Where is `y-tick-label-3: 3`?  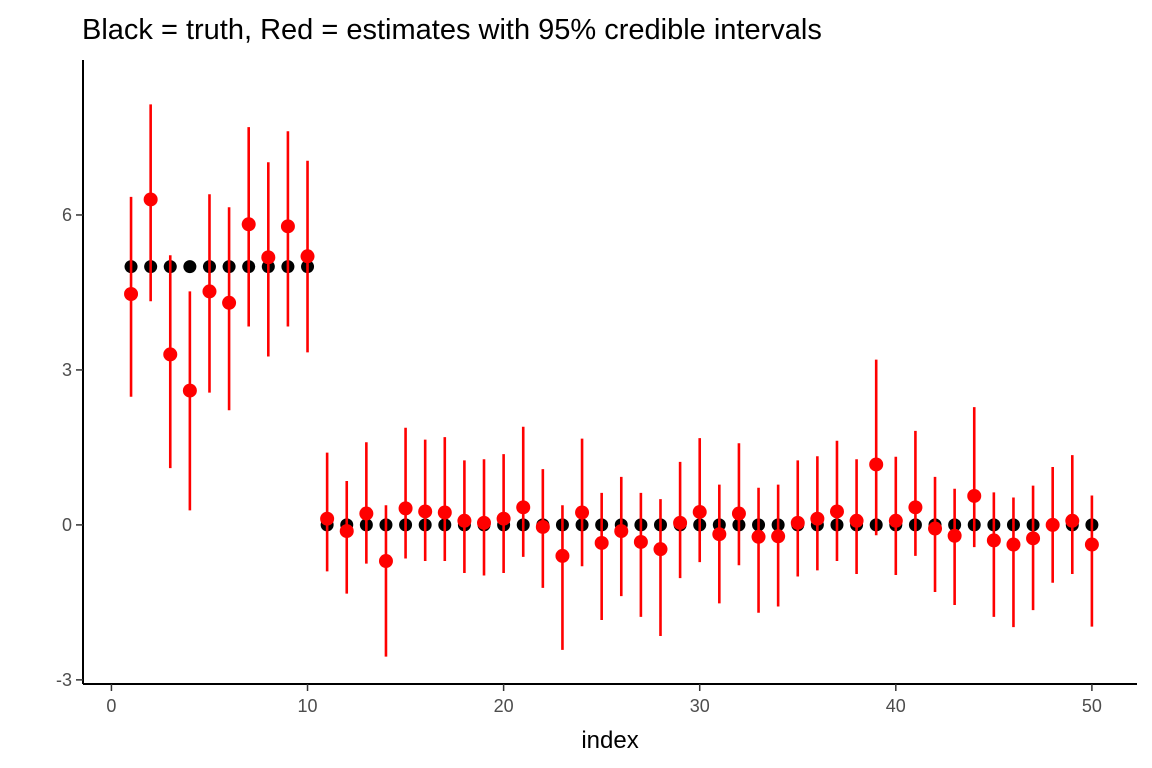 y-tick-label-3: 3 is located at coordinates (67, 370).